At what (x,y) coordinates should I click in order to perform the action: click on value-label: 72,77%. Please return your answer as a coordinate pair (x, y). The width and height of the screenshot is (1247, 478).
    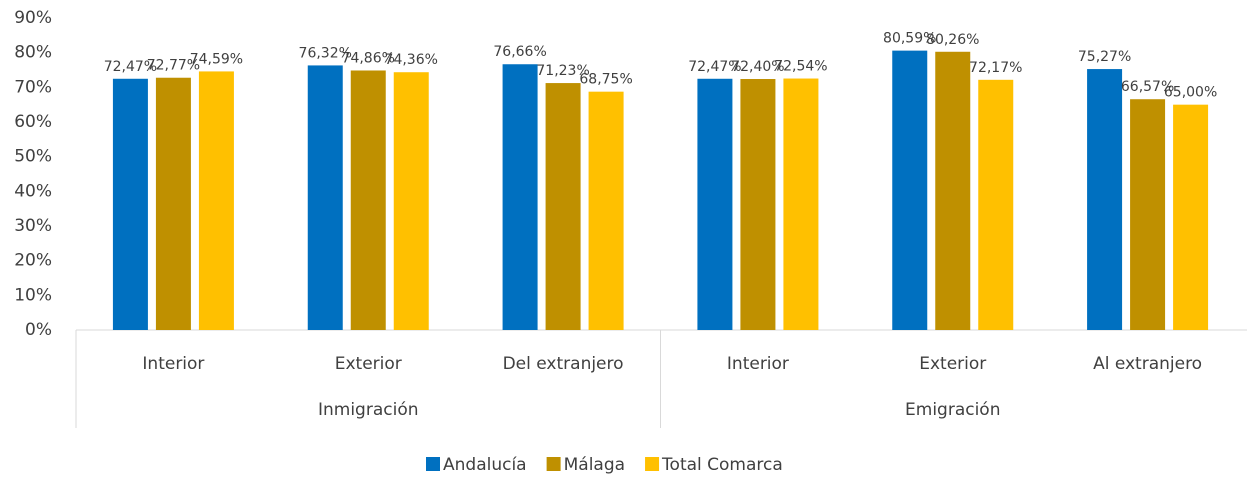
    Looking at the image, I should click on (173, 66).